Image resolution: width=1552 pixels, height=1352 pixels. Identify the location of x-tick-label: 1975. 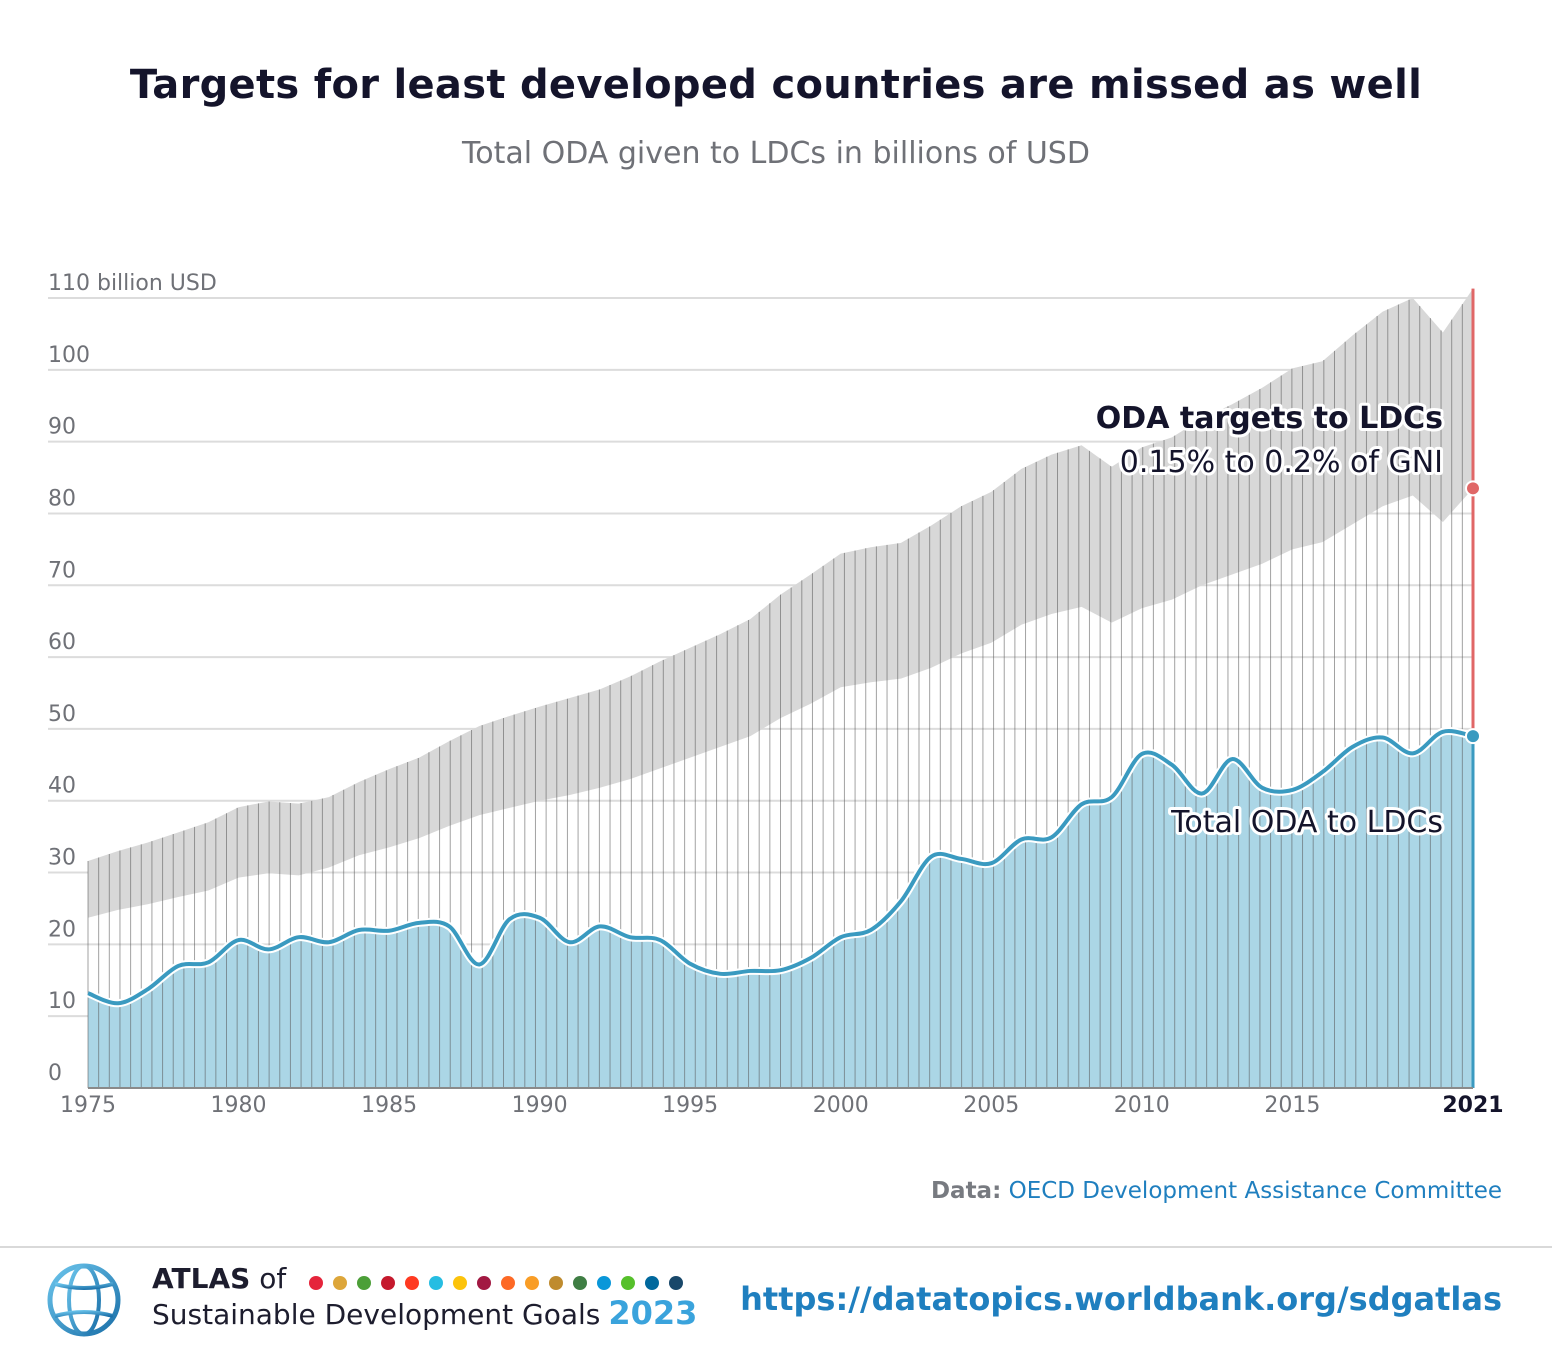
(88, 1105).